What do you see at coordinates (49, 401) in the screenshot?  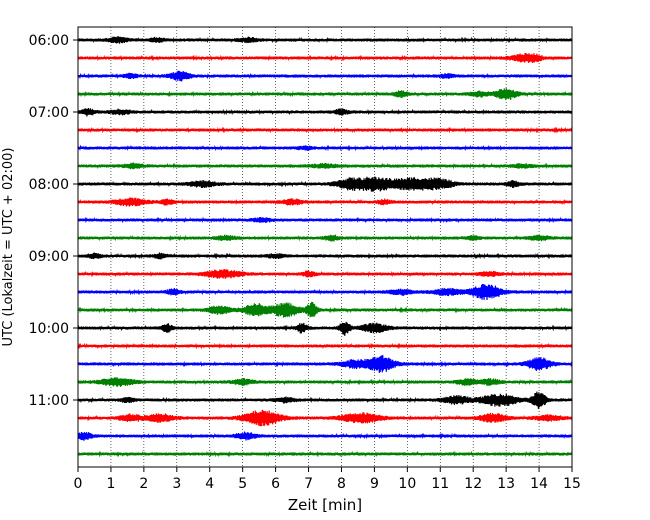 I see `y-tick-label: 11:00` at bounding box center [49, 401].